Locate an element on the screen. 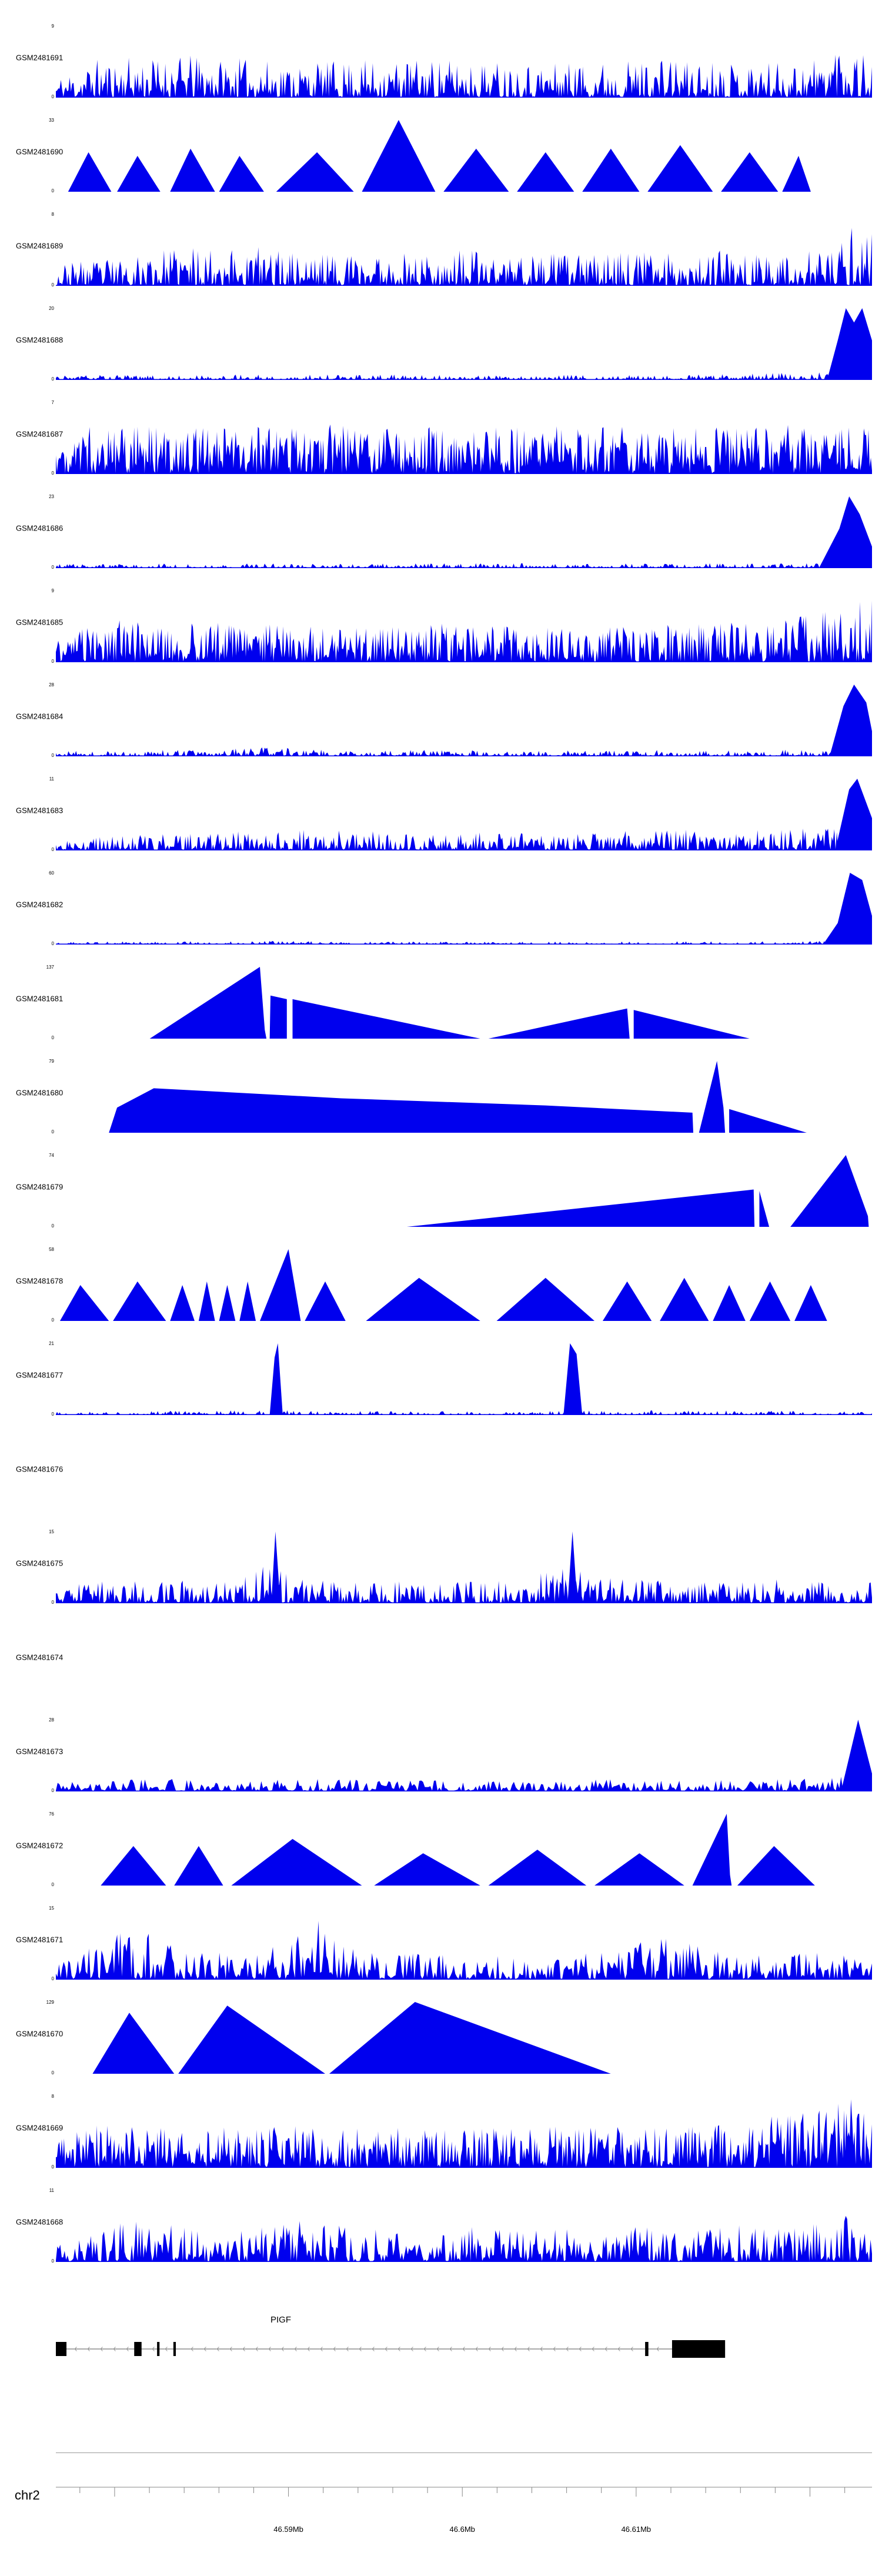 The image size is (882, 2576). track-label: GSM2481675 is located at coordinates (40, 1563).